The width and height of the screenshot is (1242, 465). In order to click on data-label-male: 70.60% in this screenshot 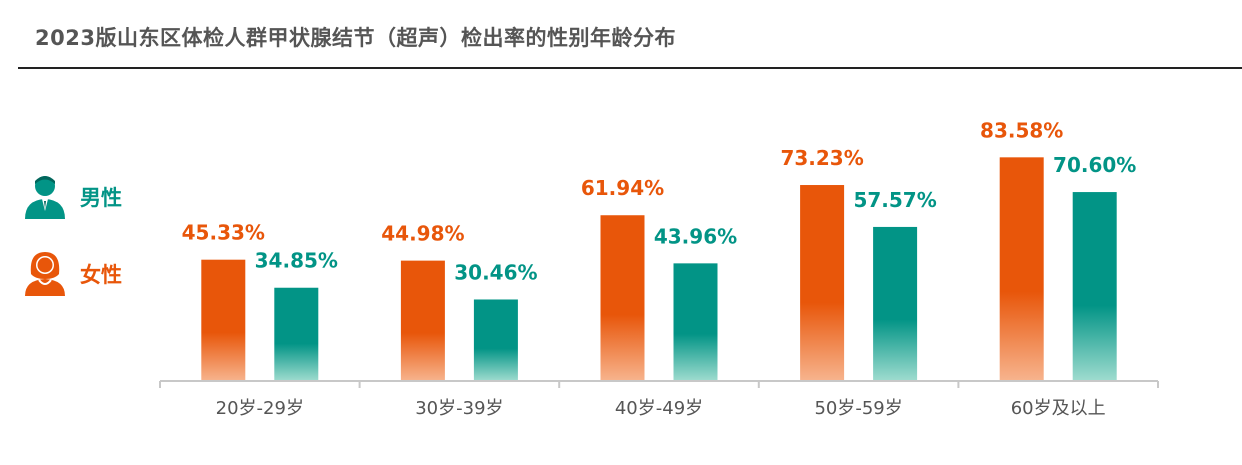, I will do `click(1094, 165)`.